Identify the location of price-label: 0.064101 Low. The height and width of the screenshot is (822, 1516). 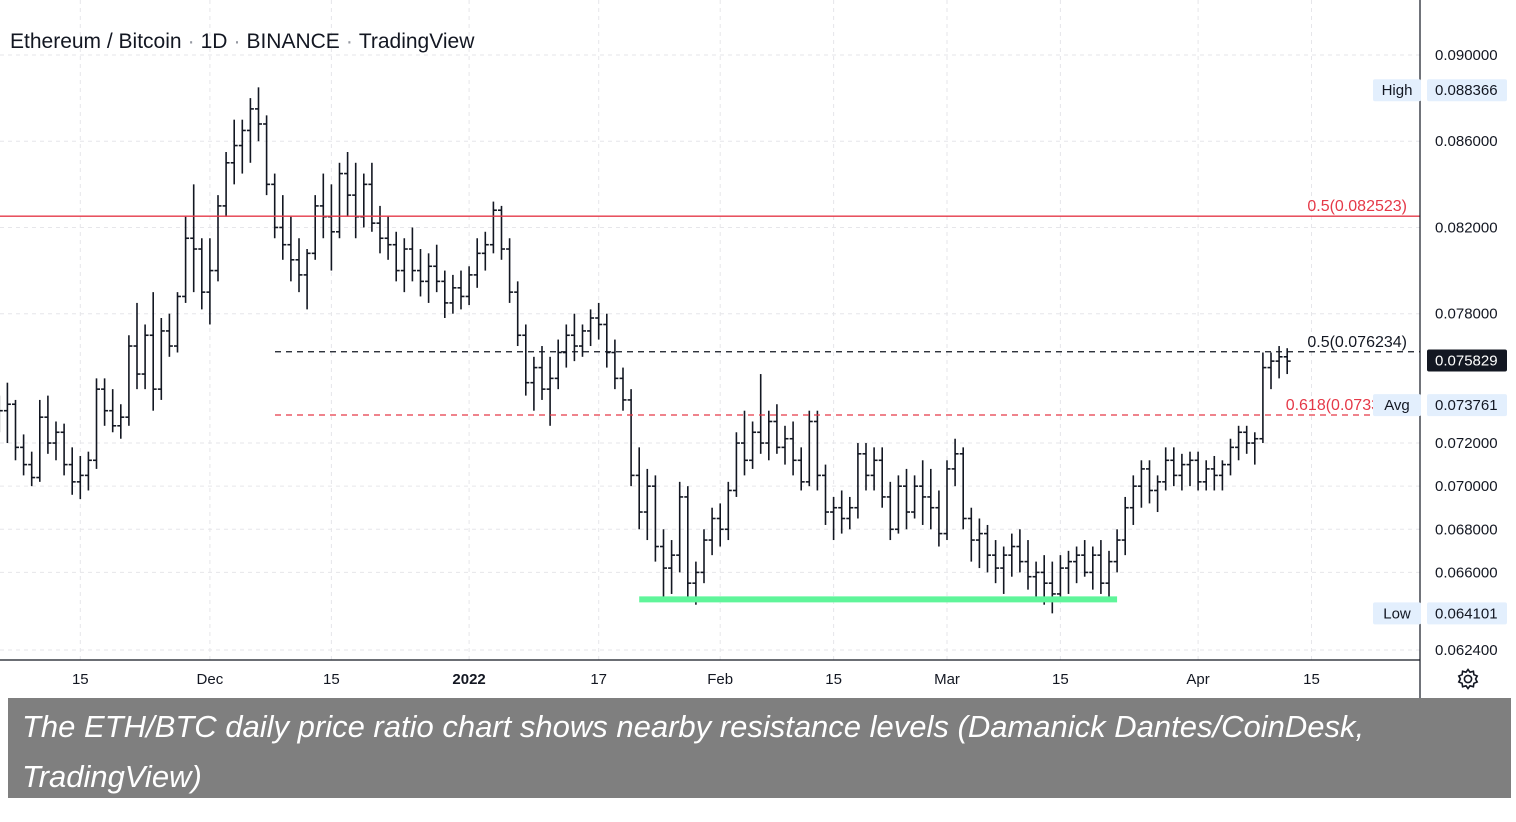
(1440, 613).